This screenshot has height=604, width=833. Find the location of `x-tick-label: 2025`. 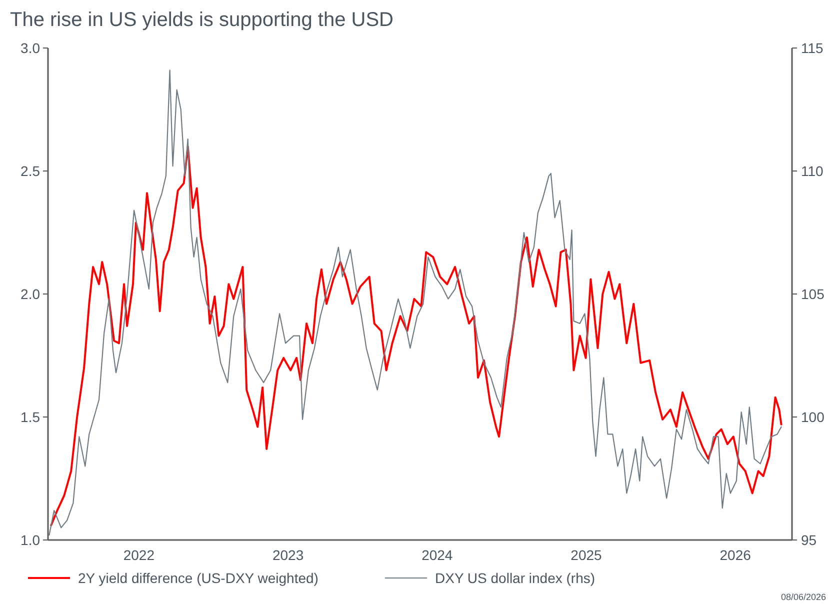

x-tick-label: 2025 is located at coordinates (586, 555).